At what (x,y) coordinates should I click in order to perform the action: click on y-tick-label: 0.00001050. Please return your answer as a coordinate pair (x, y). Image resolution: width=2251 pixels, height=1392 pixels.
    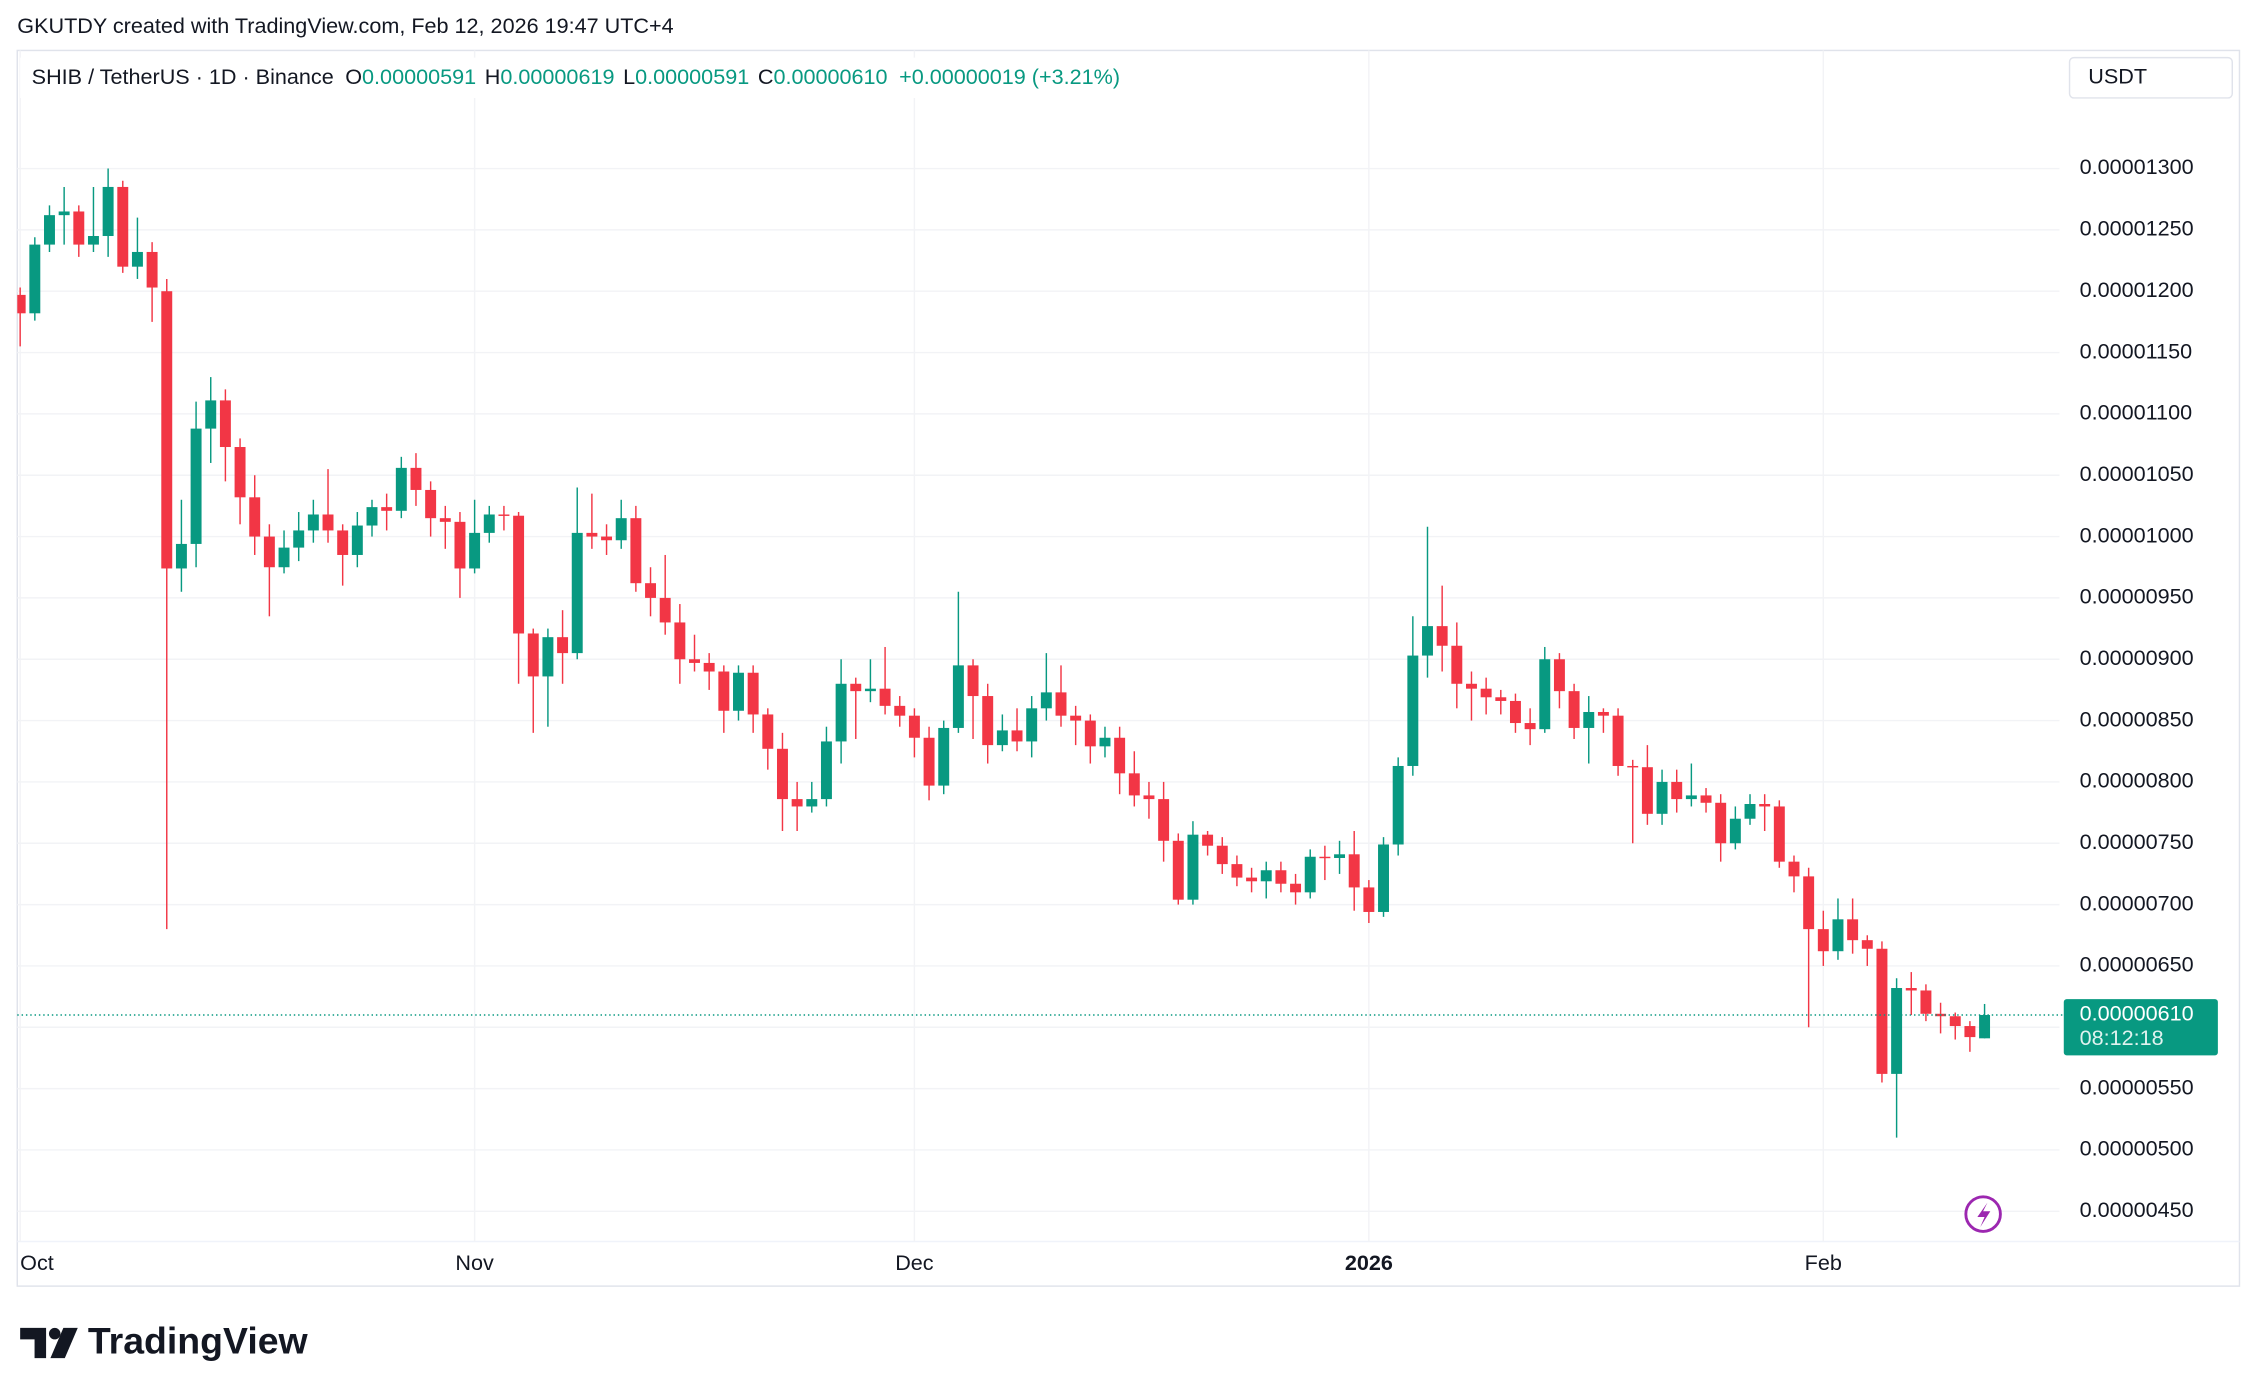
    Looking at the image, I should click on (2137, 473).